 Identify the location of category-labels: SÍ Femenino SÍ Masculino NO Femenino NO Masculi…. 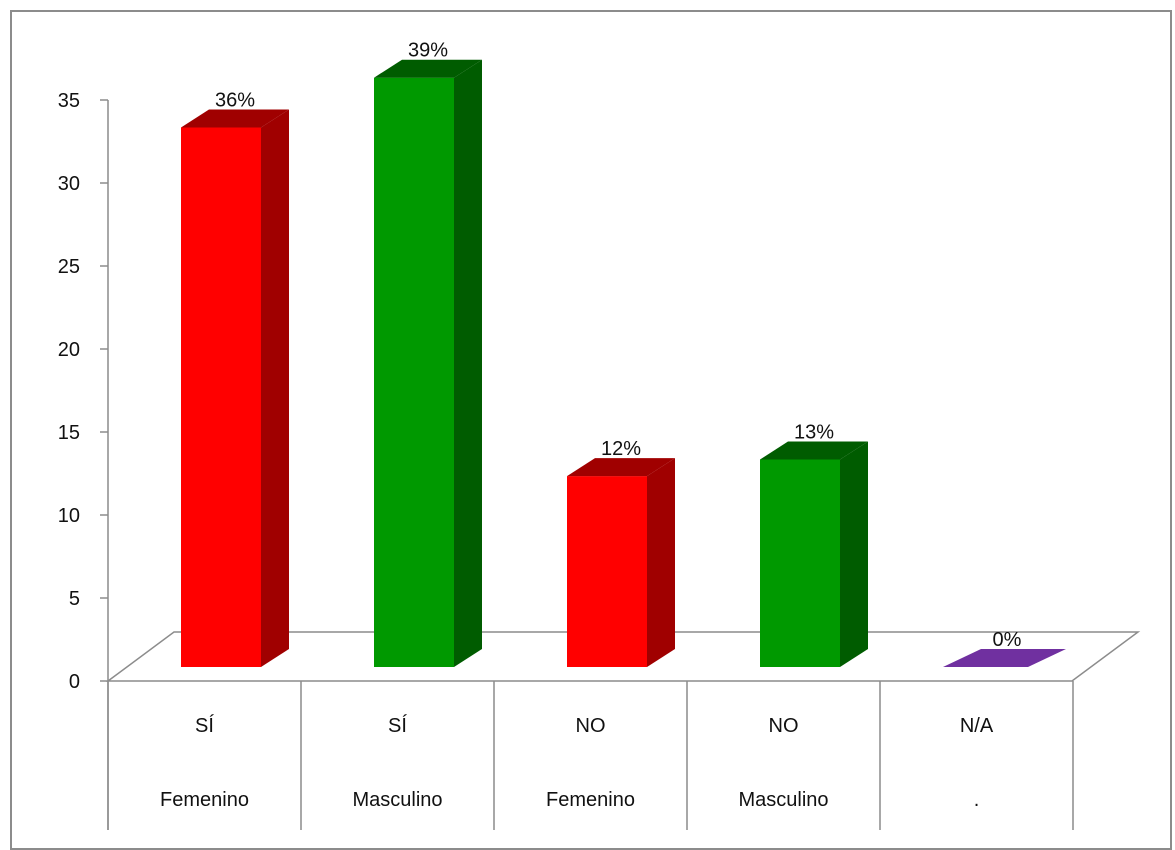
(577, 762).